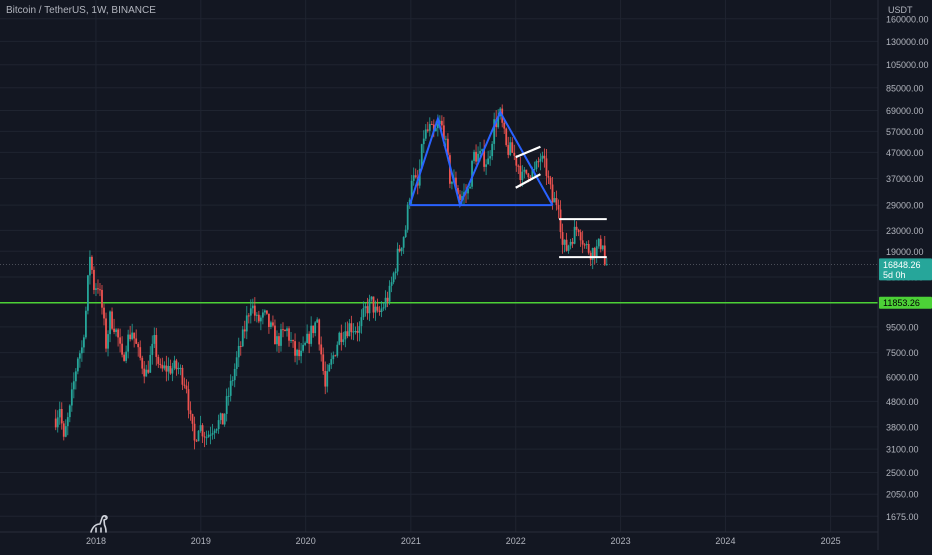 Image resolution: width=932 pixels, height=555 pixels. I want to click on support-lines, so click(439, 283).